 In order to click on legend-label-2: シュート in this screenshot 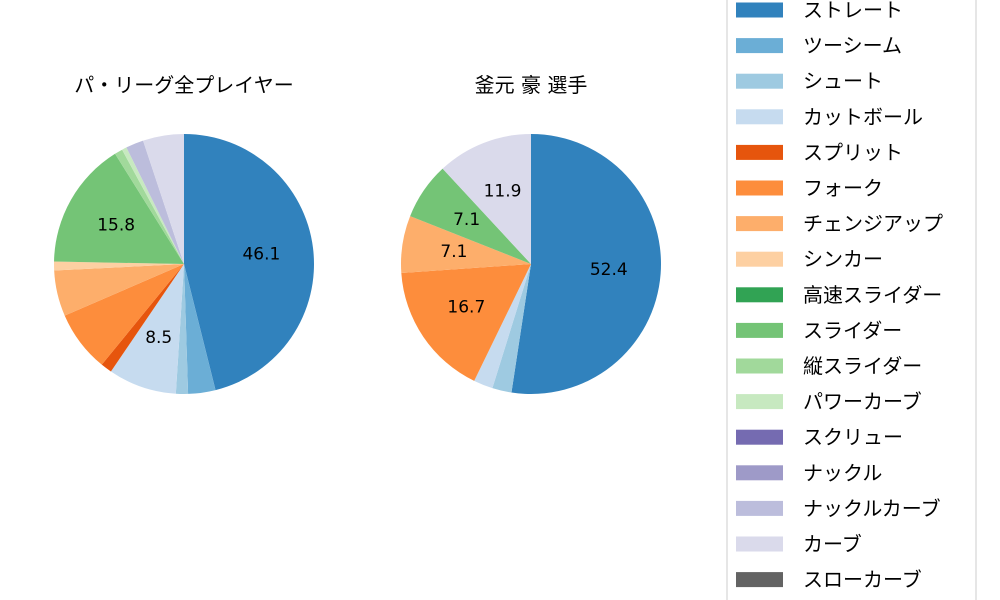, I will do `click(843, 81)`.